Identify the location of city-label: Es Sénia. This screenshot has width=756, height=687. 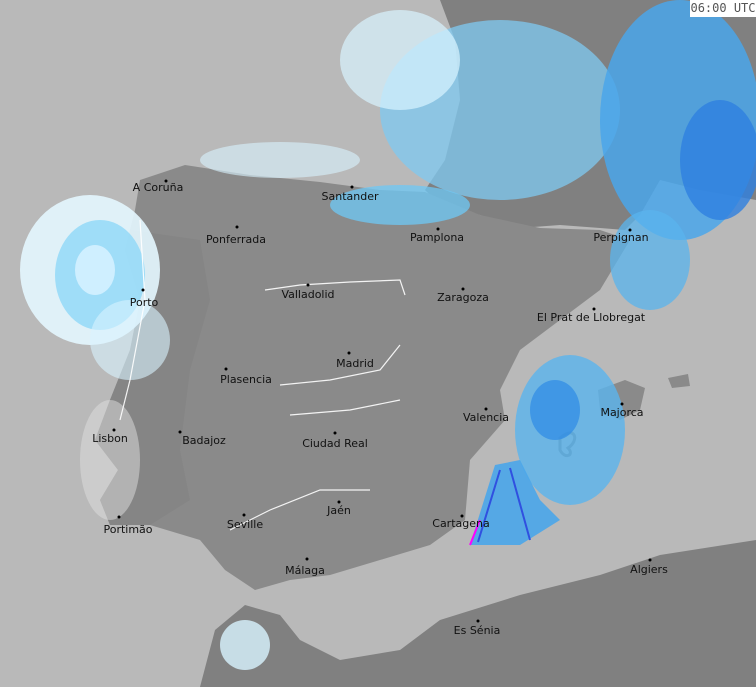
(477, 630).